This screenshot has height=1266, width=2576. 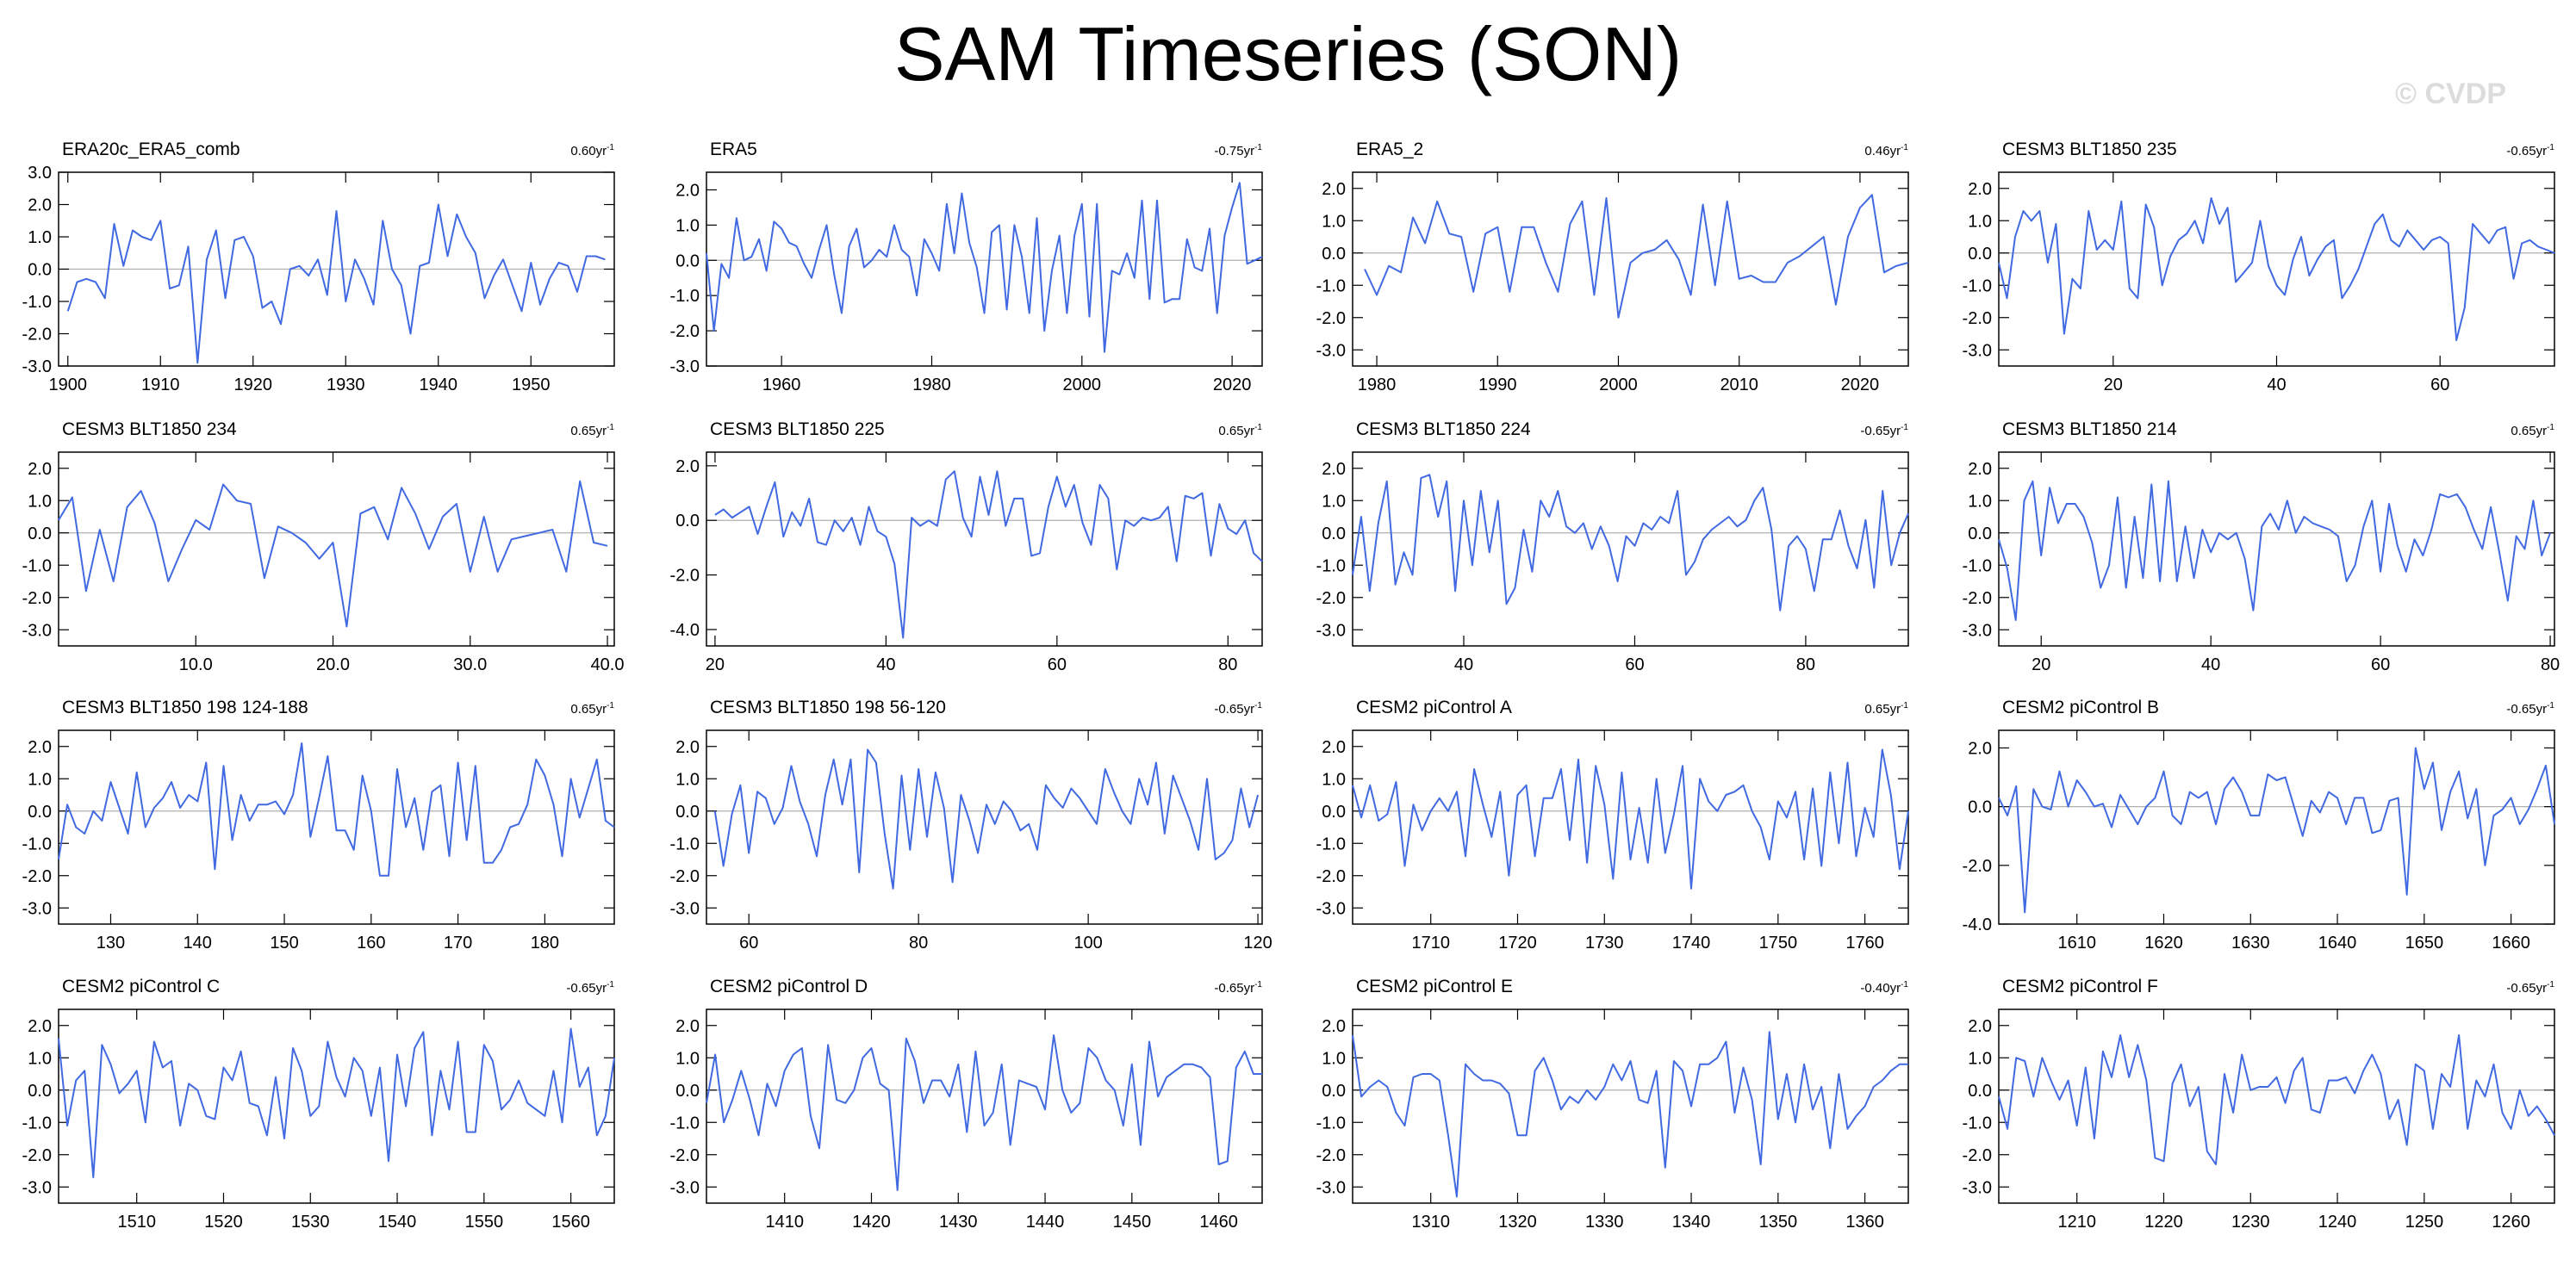 I want to click on panel-title: CESM3 BLT1850 198 124-188, so click(x=185, y=708).